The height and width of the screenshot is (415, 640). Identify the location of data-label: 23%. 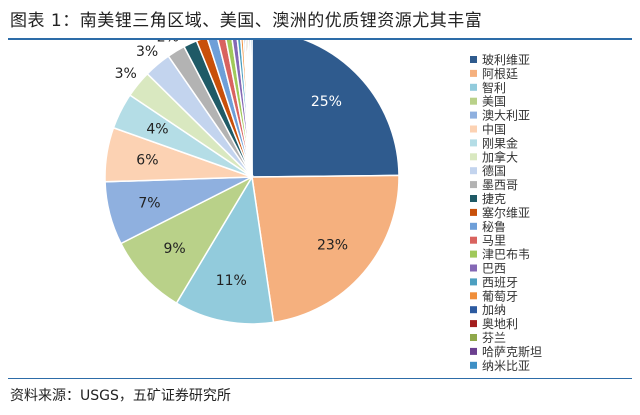
(332, 246).